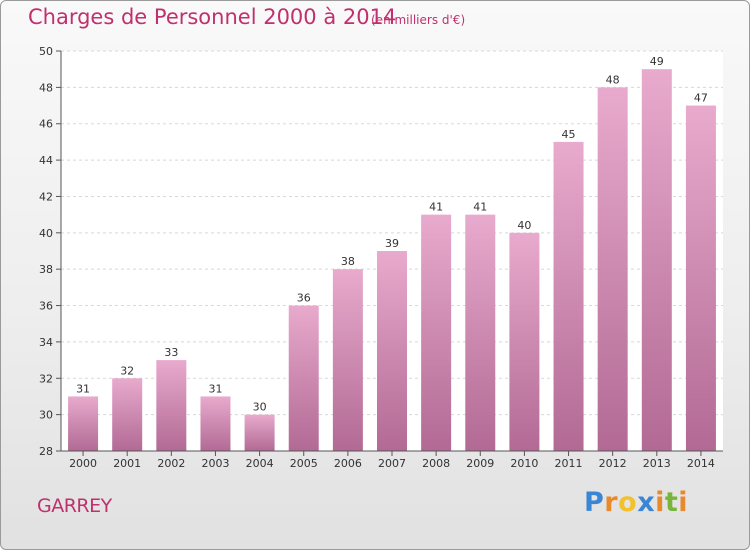 This screenshot has width=750, height=550. Describe the element at coordinates (392, 463) in the screenshot. I see `x-tick-label: 2007` at that location.